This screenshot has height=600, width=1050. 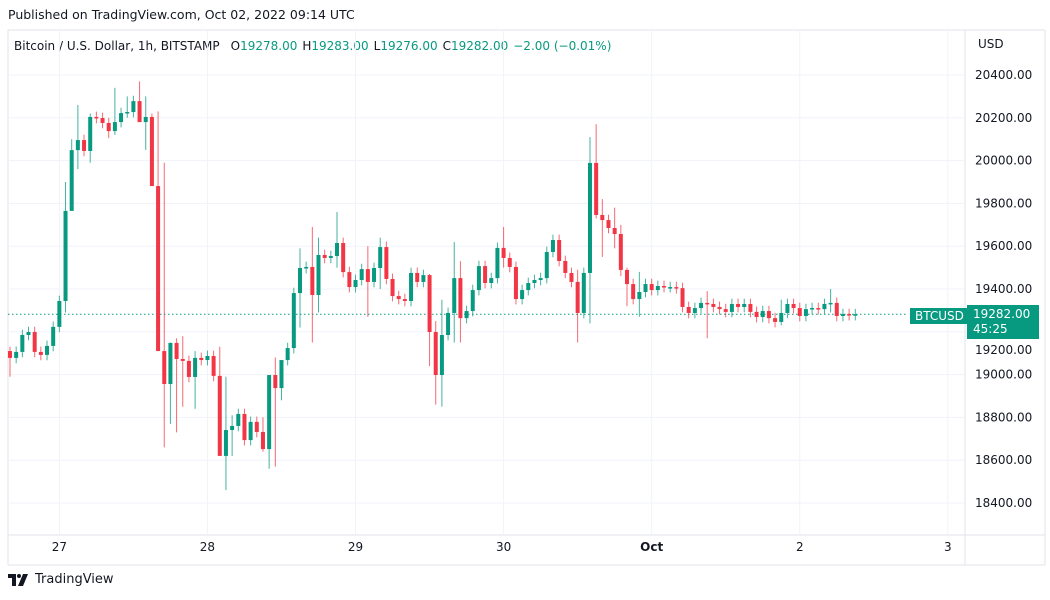 What do you see at coordinates (207, 547) in the screenshot?
I see `time-tick-label: 28` at bounding box center [207, 547].